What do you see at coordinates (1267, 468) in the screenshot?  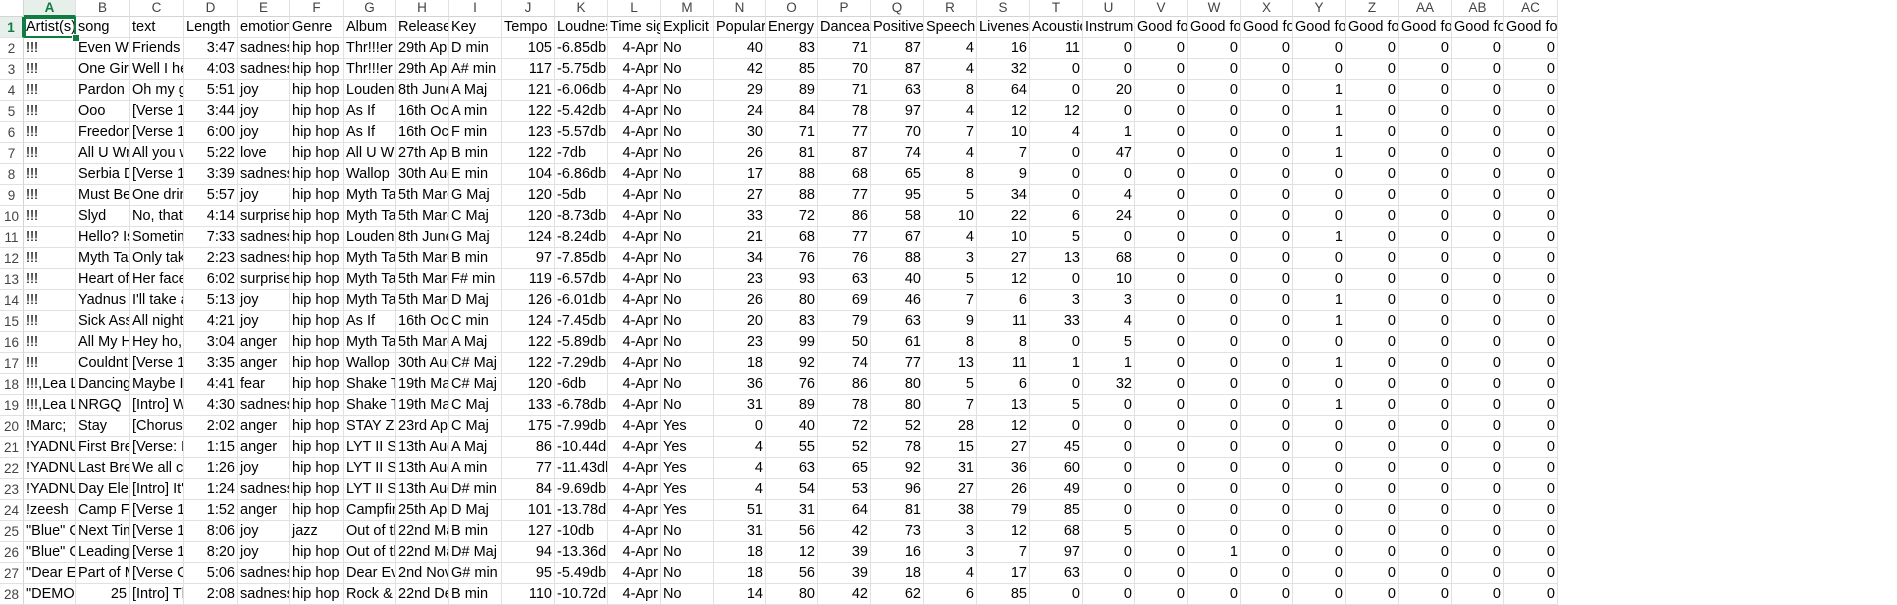 I see `cell-x22: 0` at bounding box center [1267, 468].